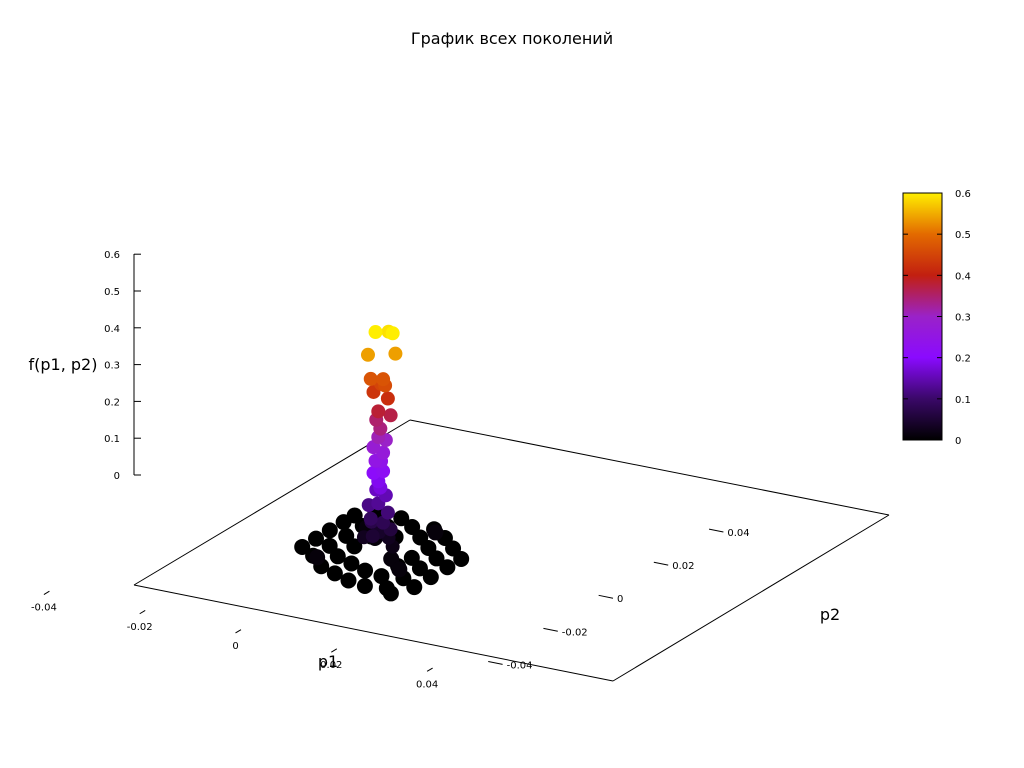  What do you see at coordinates (751, 598) in the screenshot?
I see `p2-axis-line` at bounding box center [751, 598].